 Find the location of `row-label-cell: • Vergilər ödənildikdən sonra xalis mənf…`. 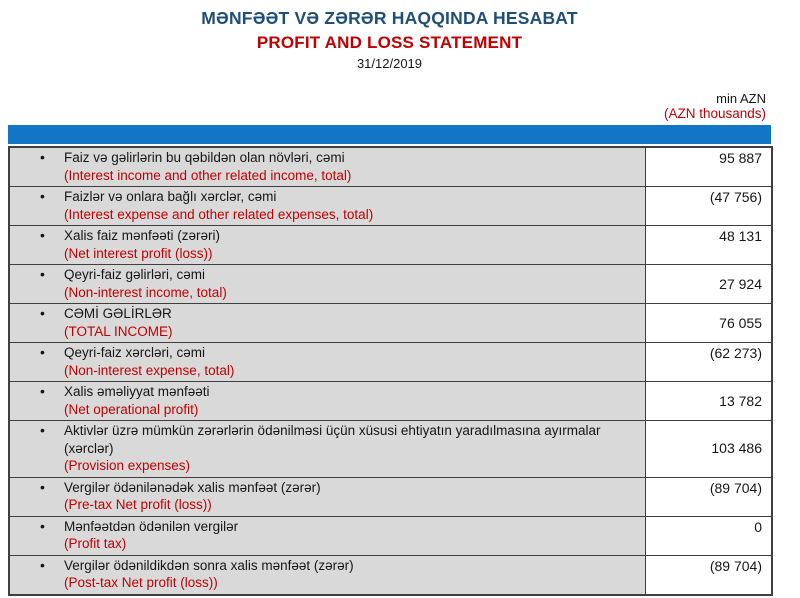

row-label-cell: • Vergilər ödənildikdən sonra xalis mənf… is located at coordinates (327, 574).